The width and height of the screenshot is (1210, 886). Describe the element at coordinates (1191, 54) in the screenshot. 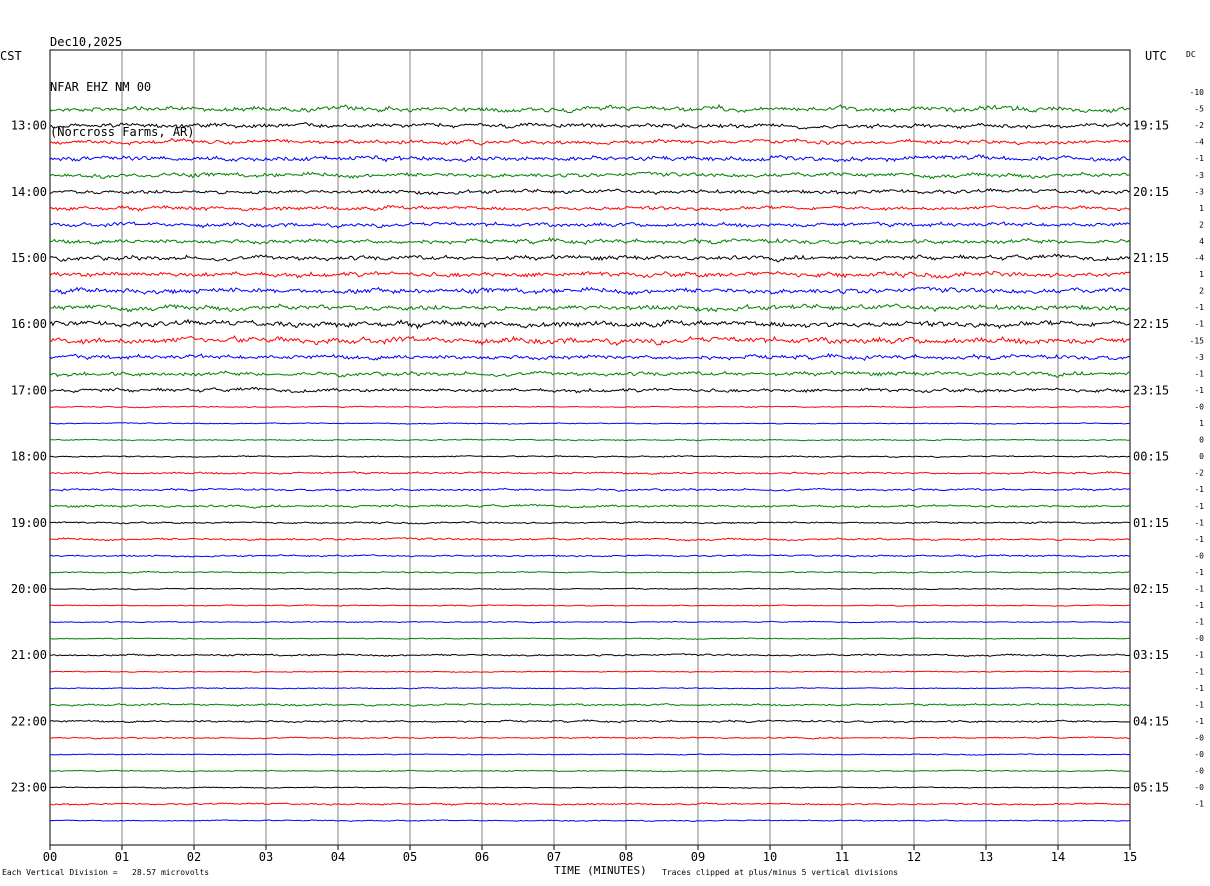

I see `dc-label: DC` at that location.